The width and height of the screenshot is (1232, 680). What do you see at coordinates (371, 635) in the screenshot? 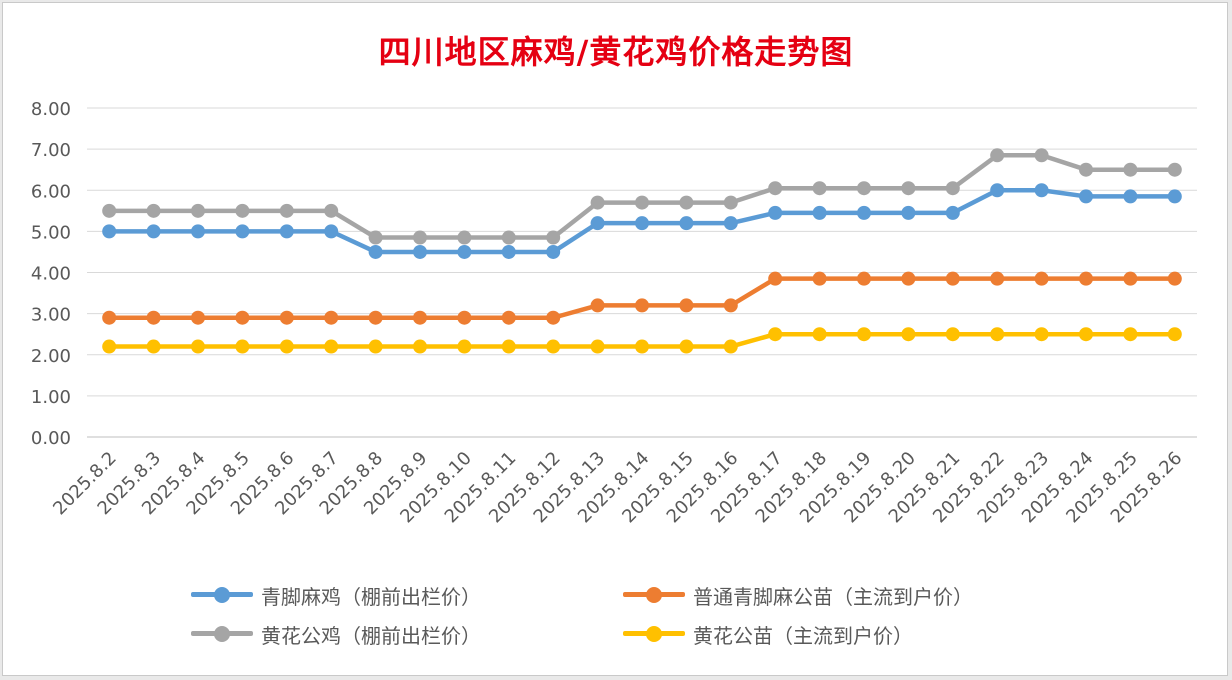
I see `legend-label: 黄花公鸡（棚前出栏价）` at bounding box center [371, 635].